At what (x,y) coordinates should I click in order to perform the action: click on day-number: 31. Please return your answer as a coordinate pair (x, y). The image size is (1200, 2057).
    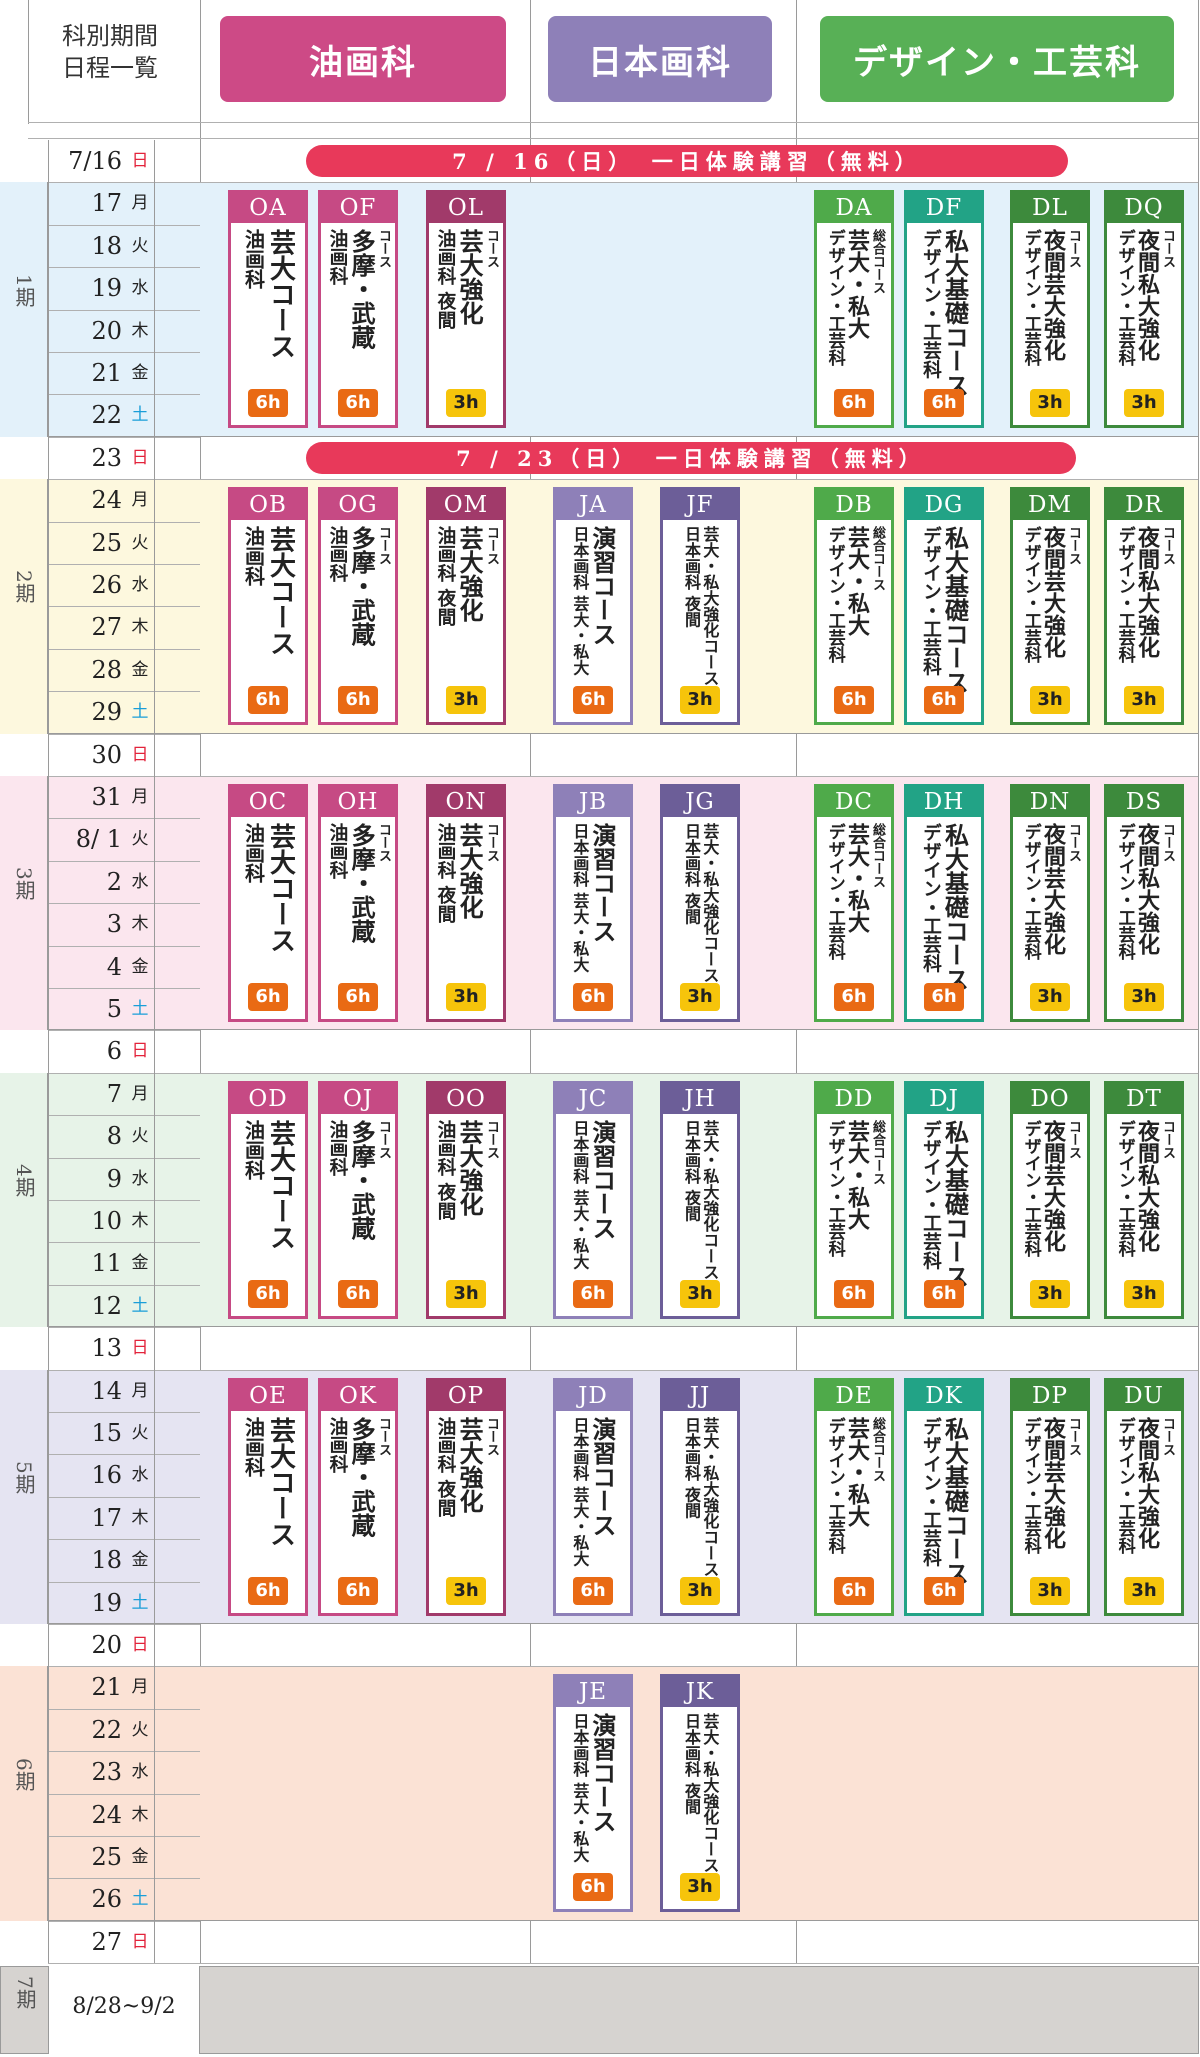
    Looking at the image, I should click on (106, 797).